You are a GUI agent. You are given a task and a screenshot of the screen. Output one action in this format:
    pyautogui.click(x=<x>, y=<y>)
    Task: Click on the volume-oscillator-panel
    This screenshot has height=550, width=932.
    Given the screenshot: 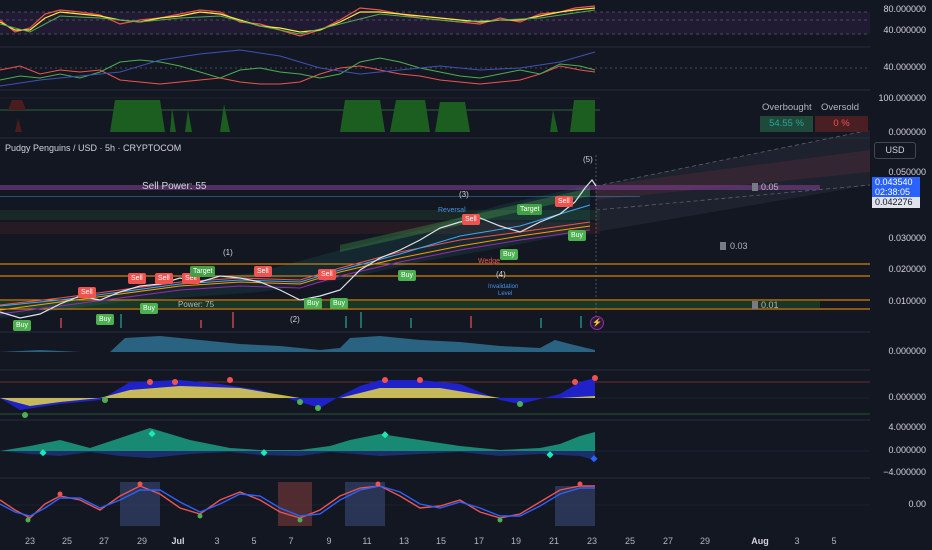 What is the action you would take?
    pyautogui.click(x=297, y=344)
    